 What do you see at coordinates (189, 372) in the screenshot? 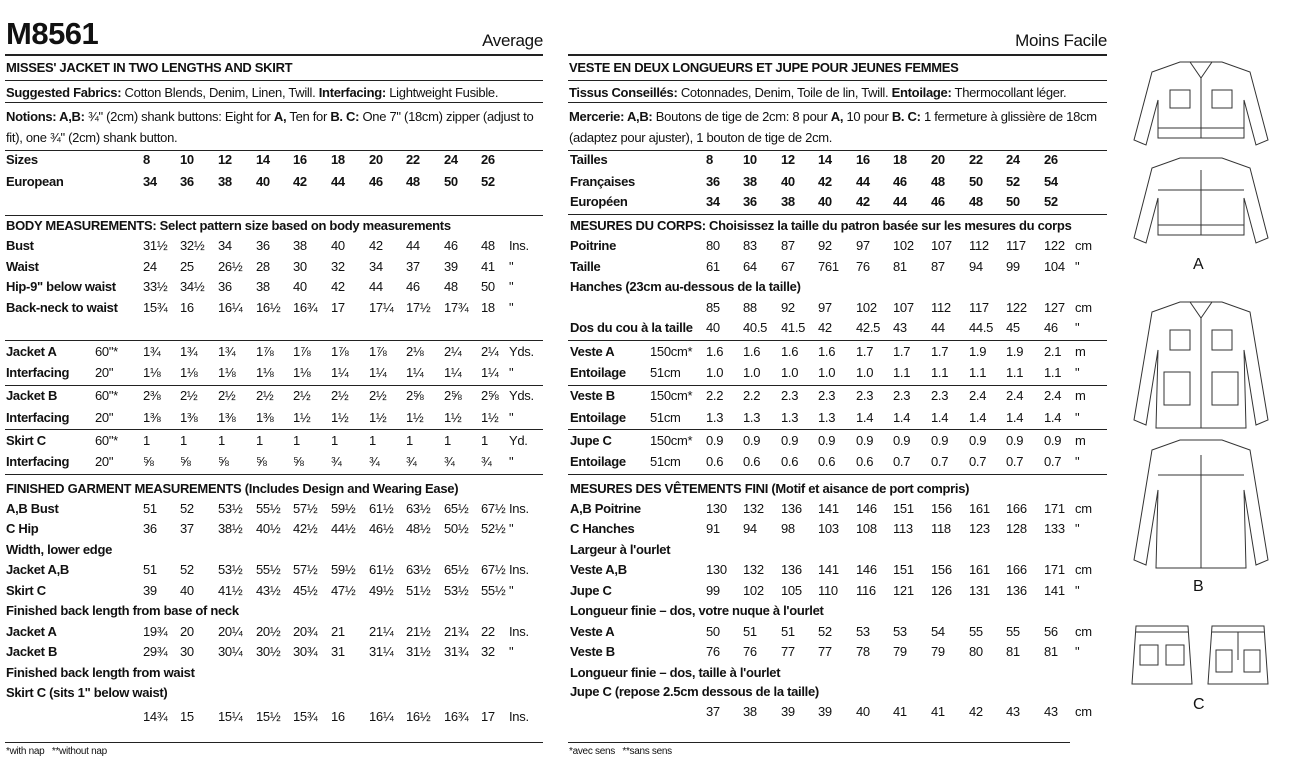
I see `cell-value: 1⅛` at bounding box center [189, 372].